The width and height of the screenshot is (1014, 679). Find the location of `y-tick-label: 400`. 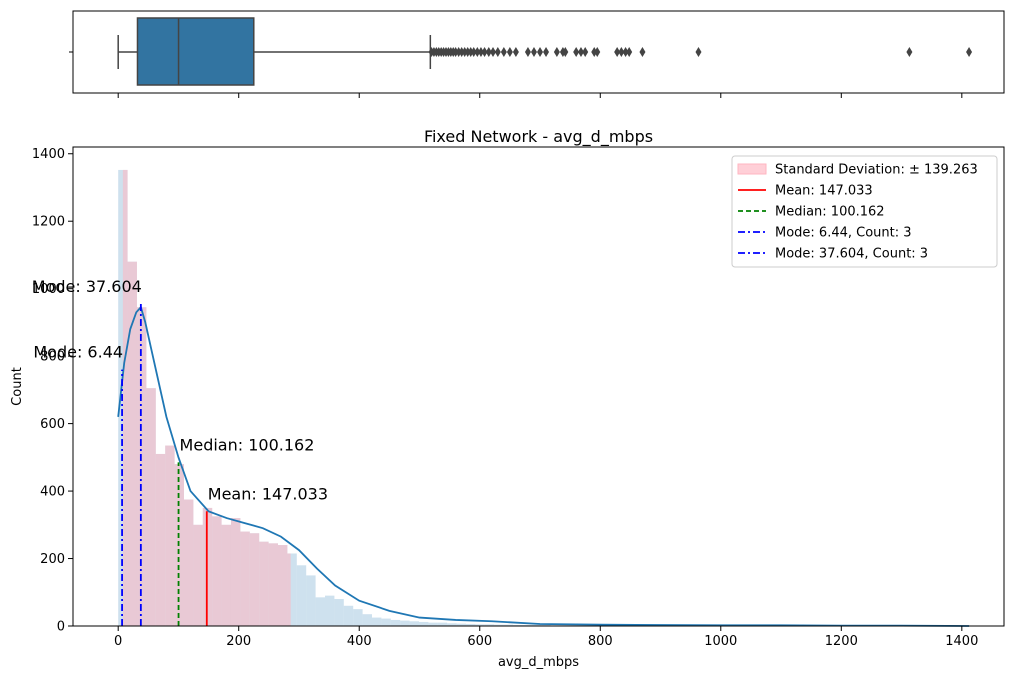

y-tick-label: 400 is located at coordinates (52, 492).